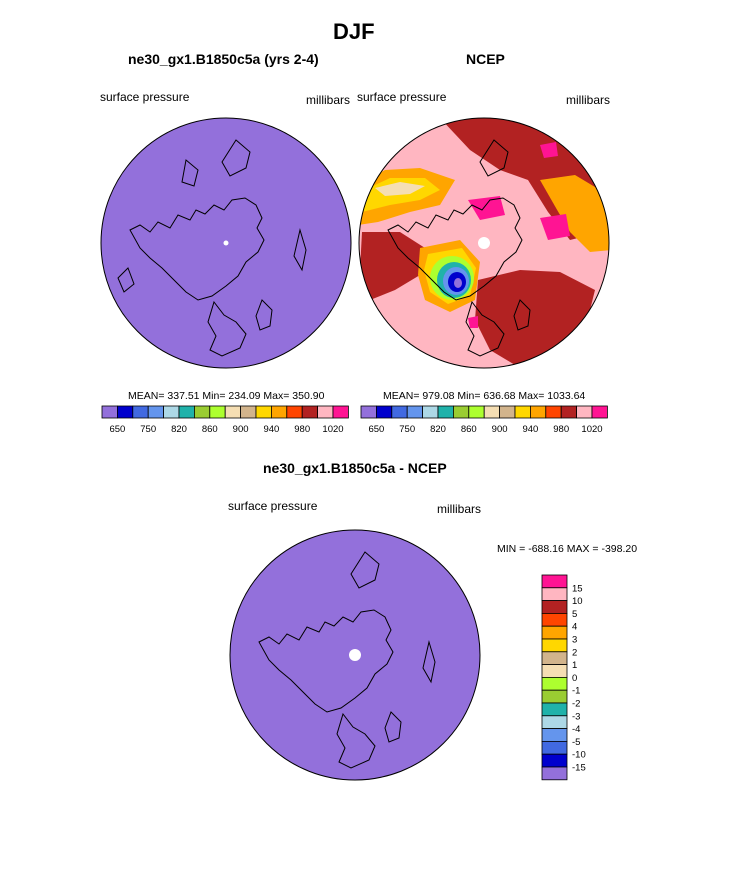 This screenshot has height=882, width=733. What do you see at coordinates (579, 768) in the screenshot?
I see `diff-colorbar-tick-label: -15` at bounding box center [579, 768].